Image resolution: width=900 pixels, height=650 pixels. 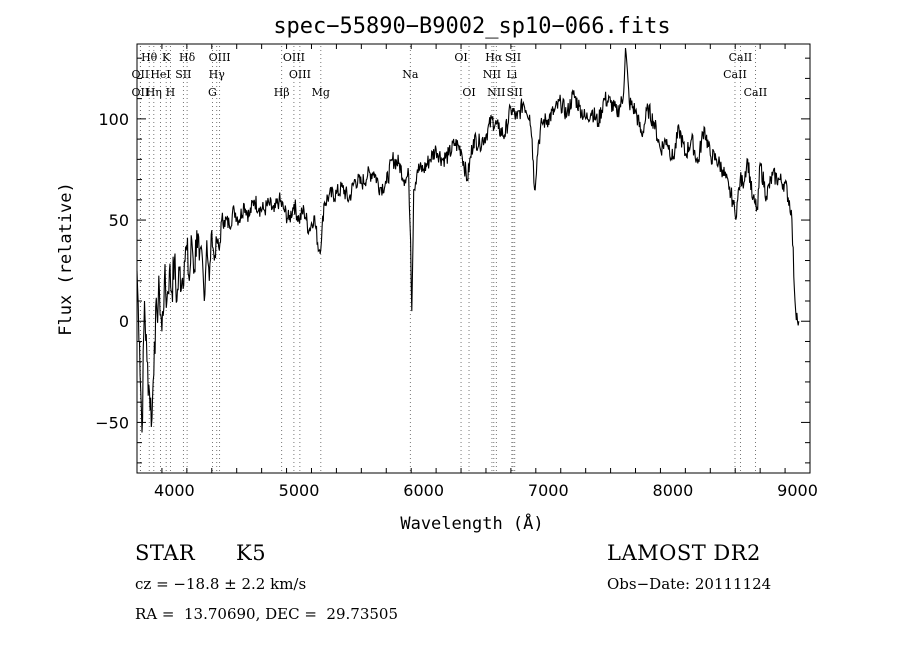 What do you see at coordinates (267, 614) in the screenshot?
I see `ra-dec: RA = 13.70690, DEC = 29.73505` at bounding box center [267, 614].